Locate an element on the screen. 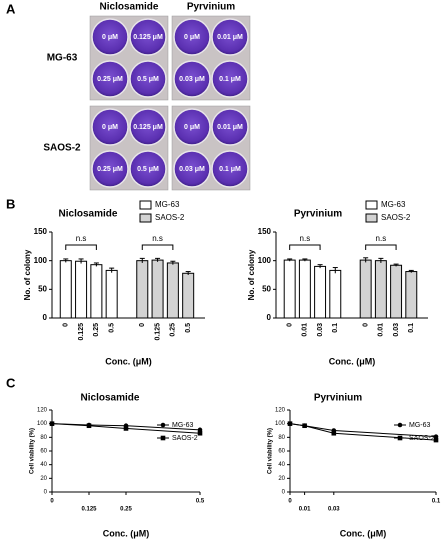 Image resolution: width=444 pixels, height=550 pixels. row-label: SAOS-2 is located at coordinates (62, 148).